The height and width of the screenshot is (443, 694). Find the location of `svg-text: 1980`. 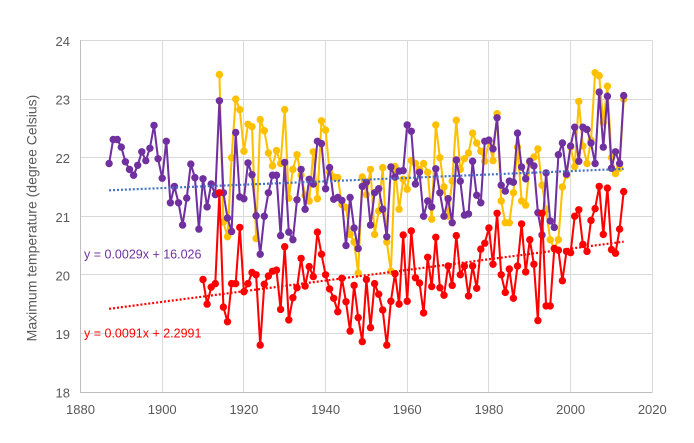

svg-text: 1980 is located at coordinates (488, 409).